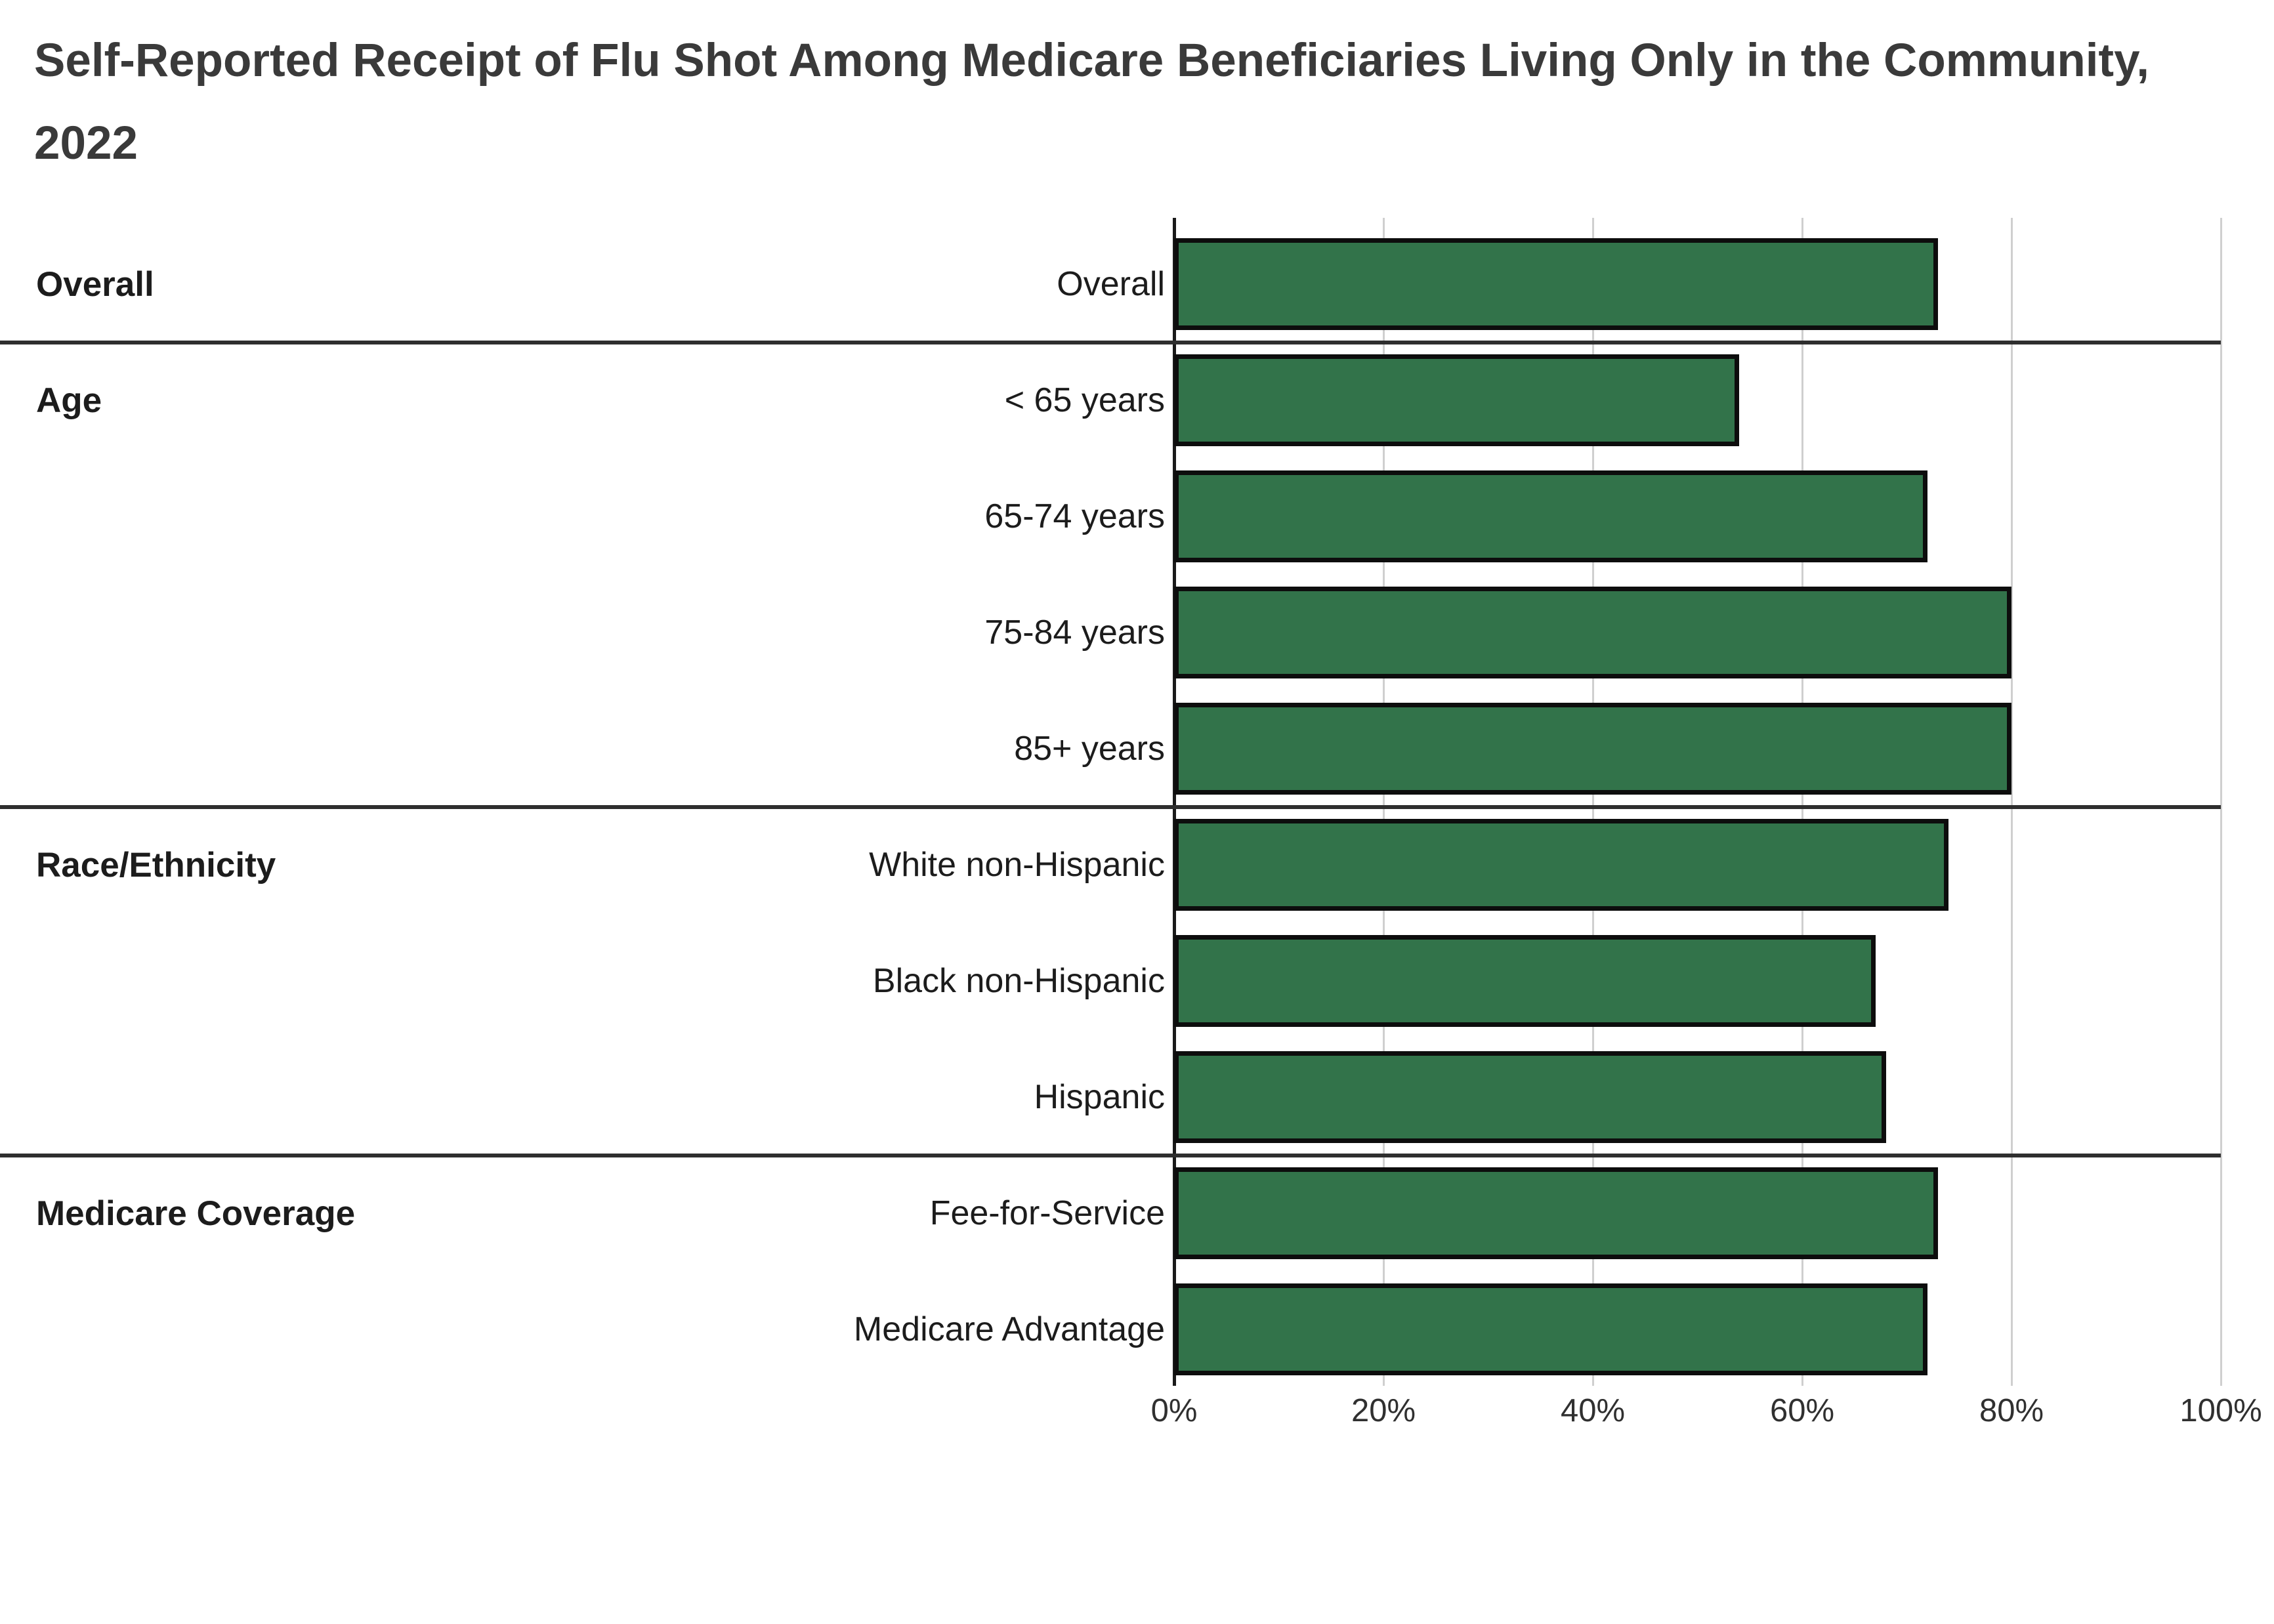 This screenshot has height=1624, width=2274. What do you see at coordinates (845, 632) in the screenshot?
I see `row-label-box: 75-84 years` at bounding box center [845, 632].